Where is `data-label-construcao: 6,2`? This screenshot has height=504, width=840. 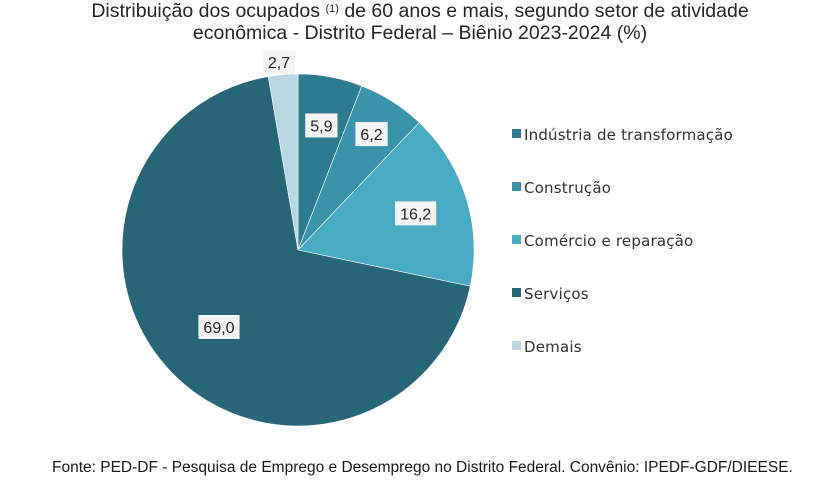
data-label-construcao: 6,2 is located at coordinates (371, 135).